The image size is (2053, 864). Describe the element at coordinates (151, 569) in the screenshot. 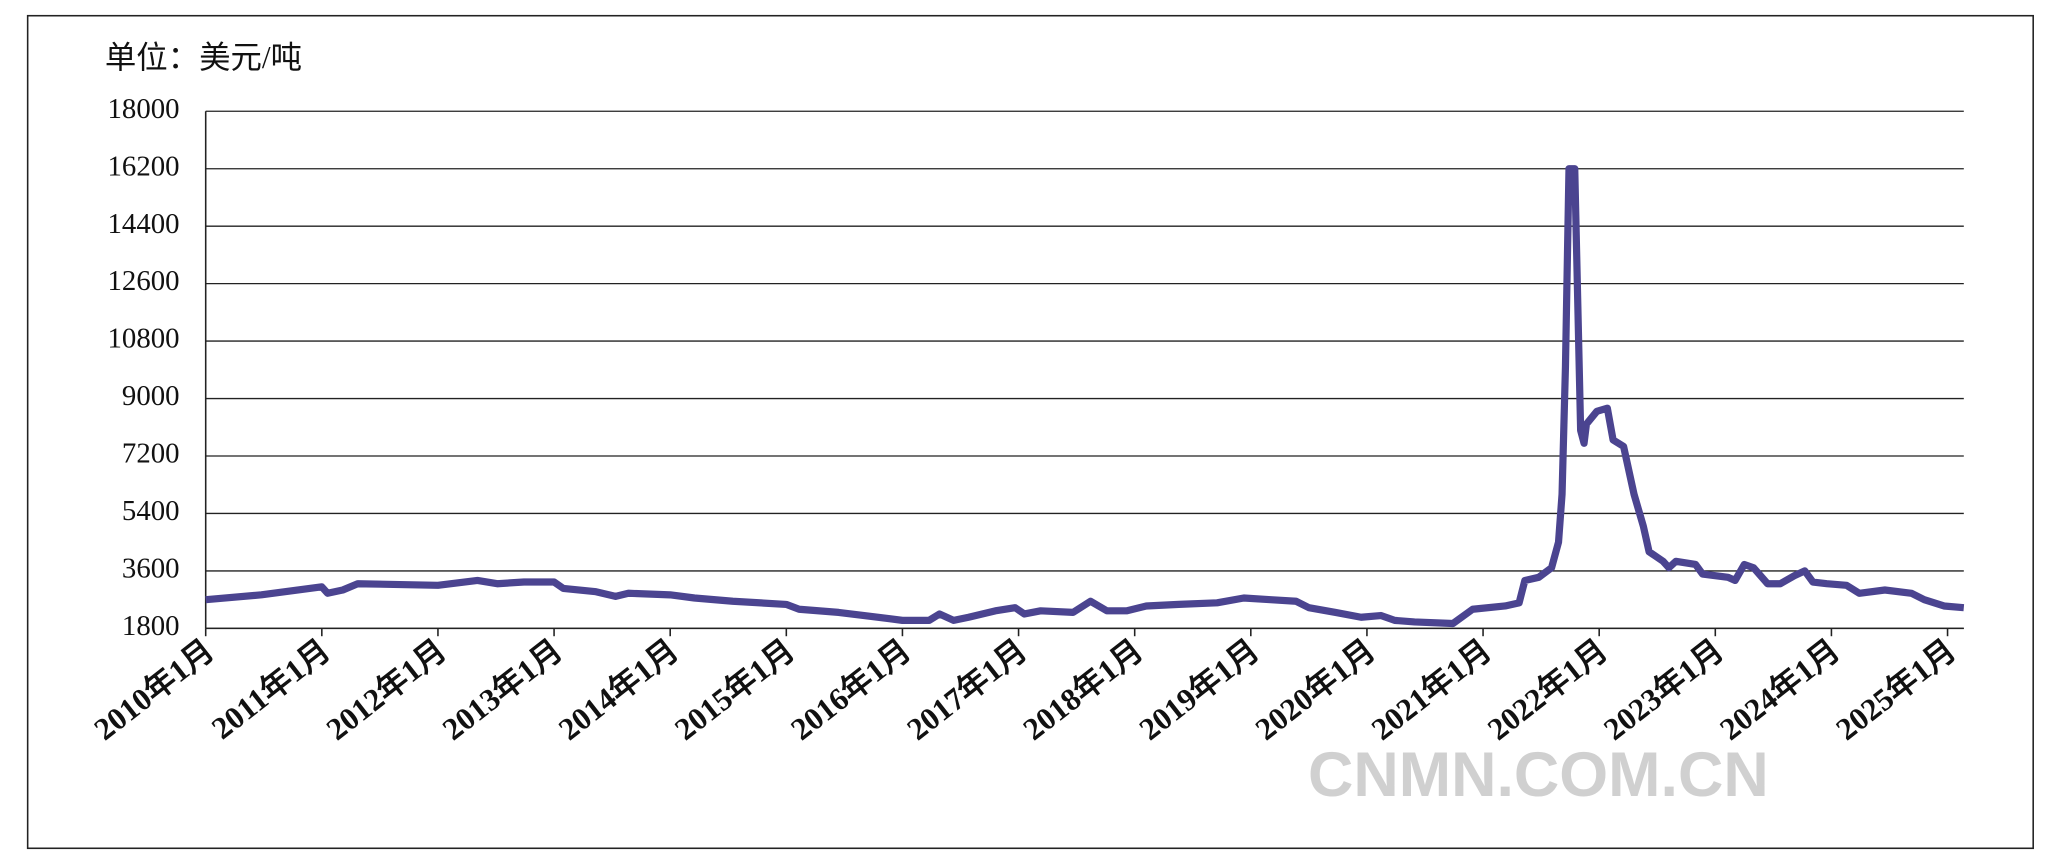

I see `y-tick-label: 3600` at that location.